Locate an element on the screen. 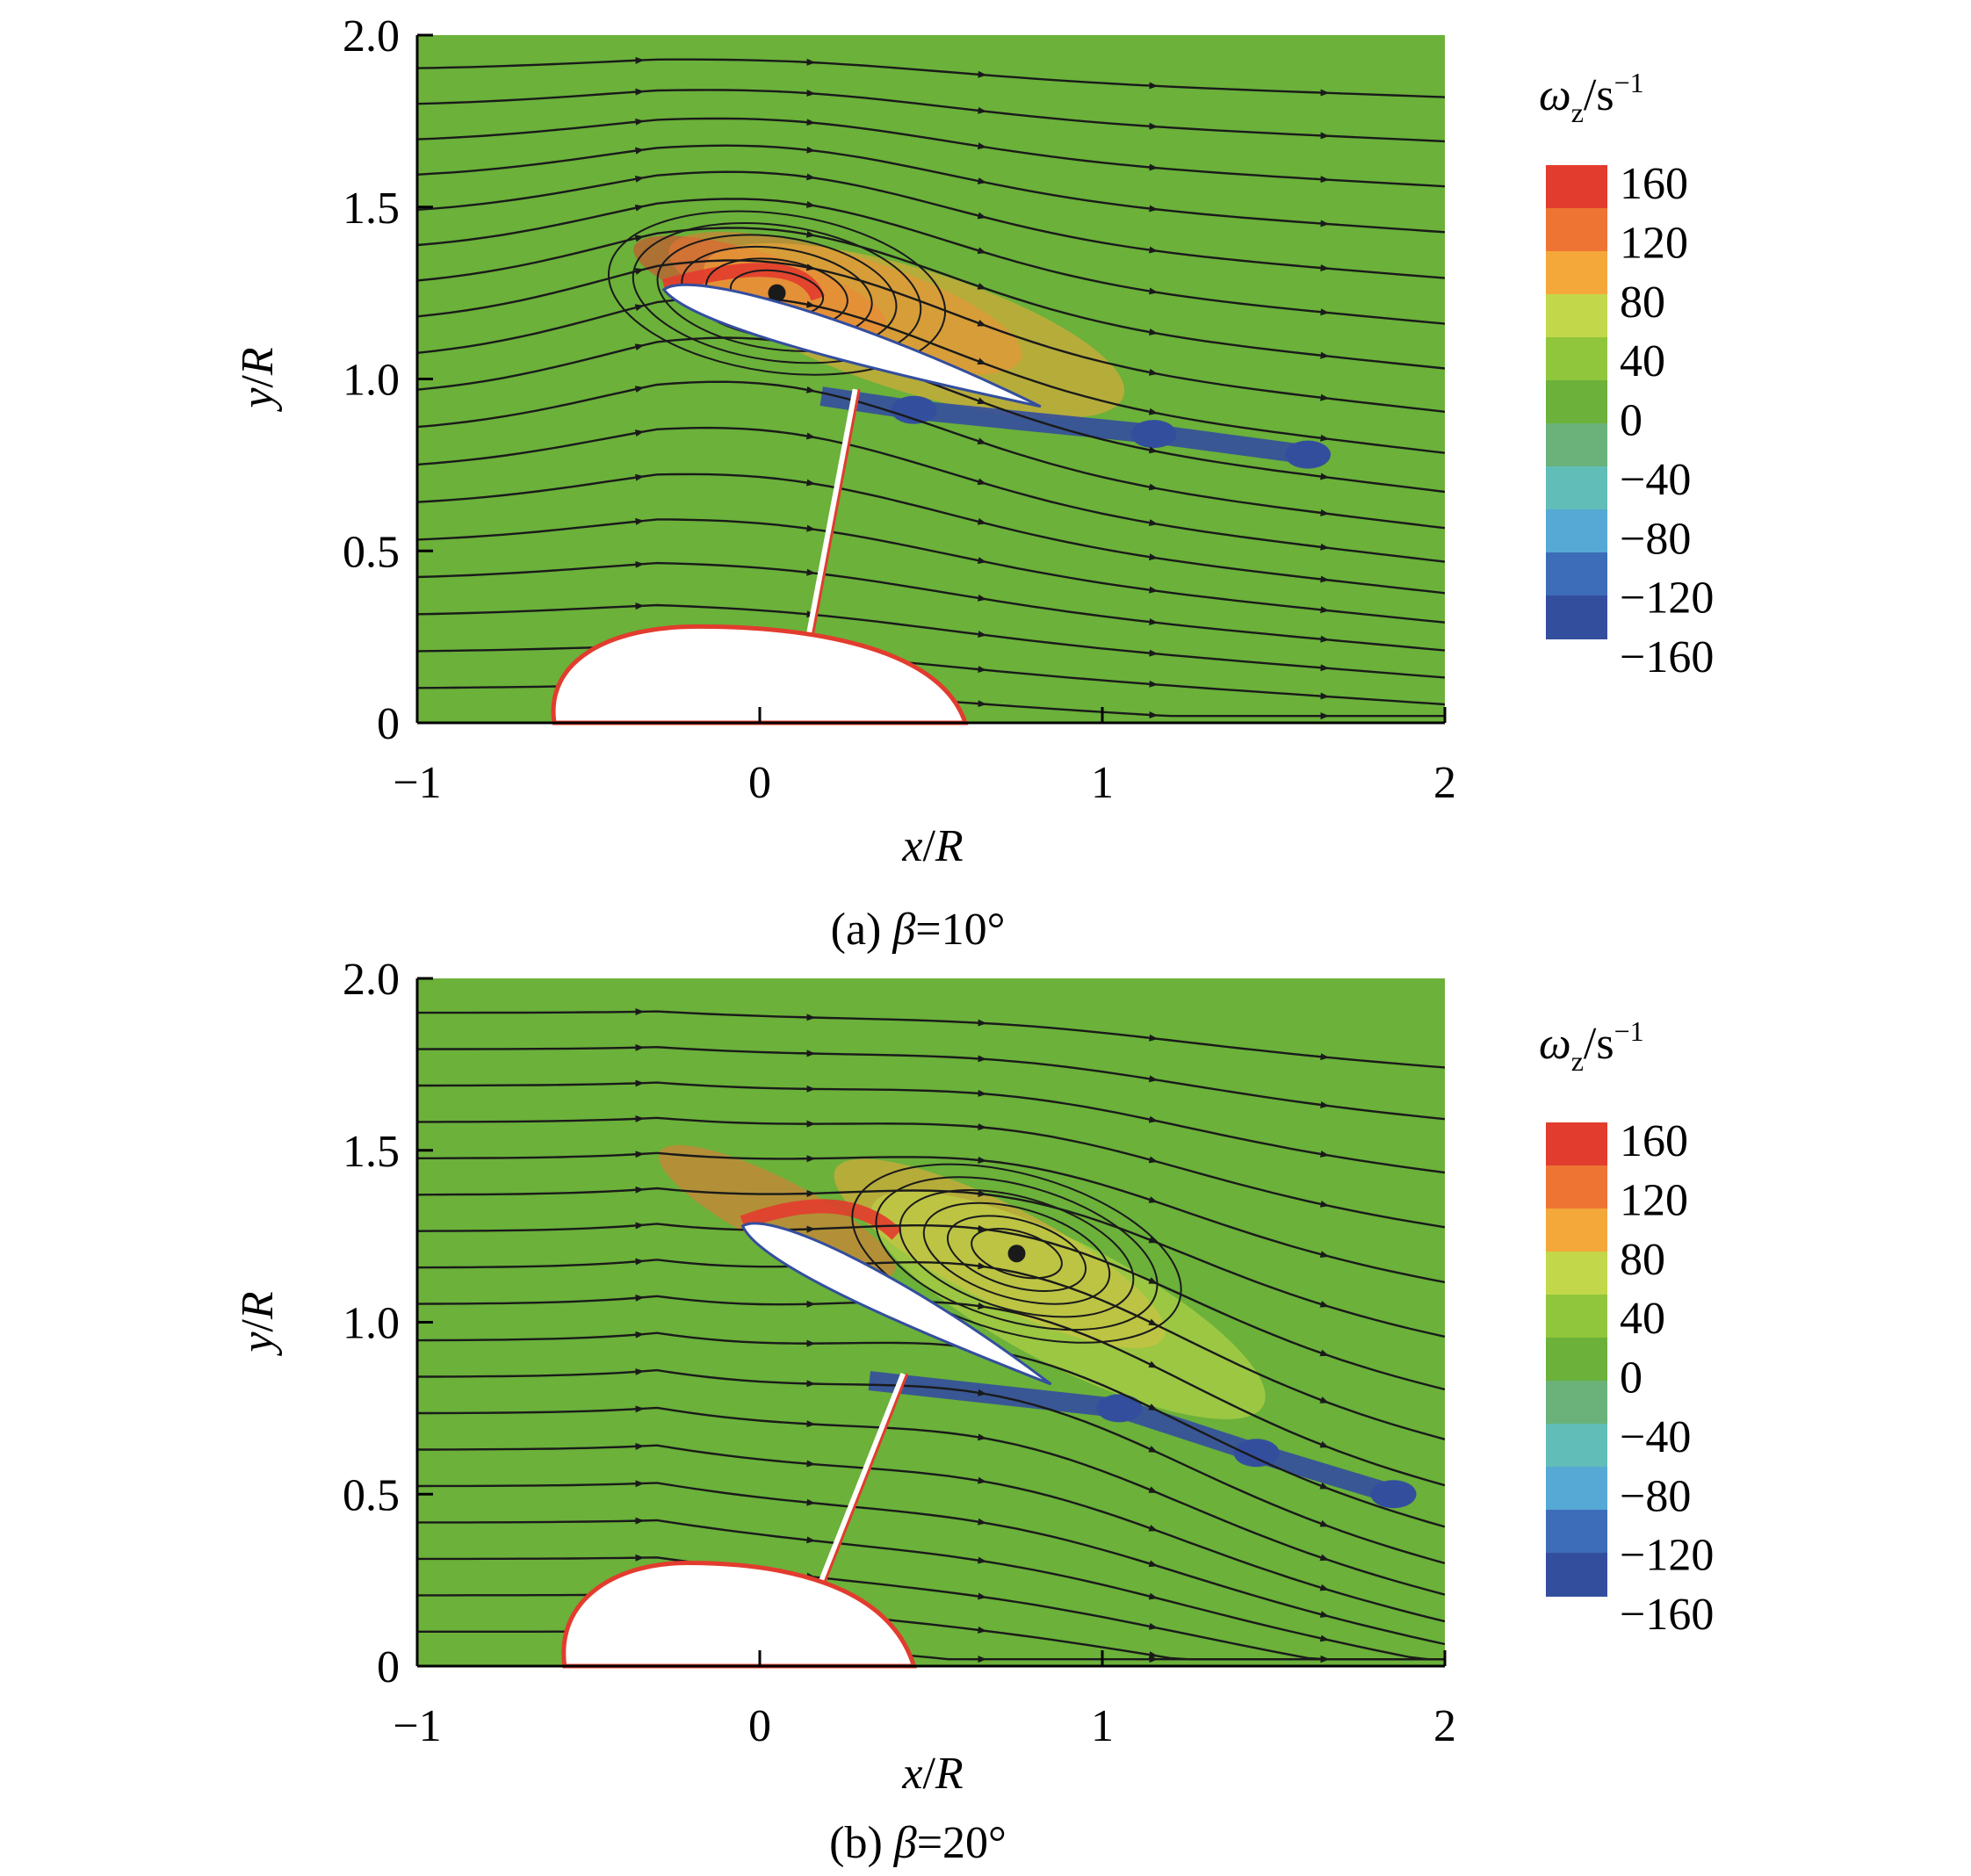 Image resolution: width=1971 pixels, height=1876 pixels. colorbar-label: −40 is located at coordinates (1655, 1437).